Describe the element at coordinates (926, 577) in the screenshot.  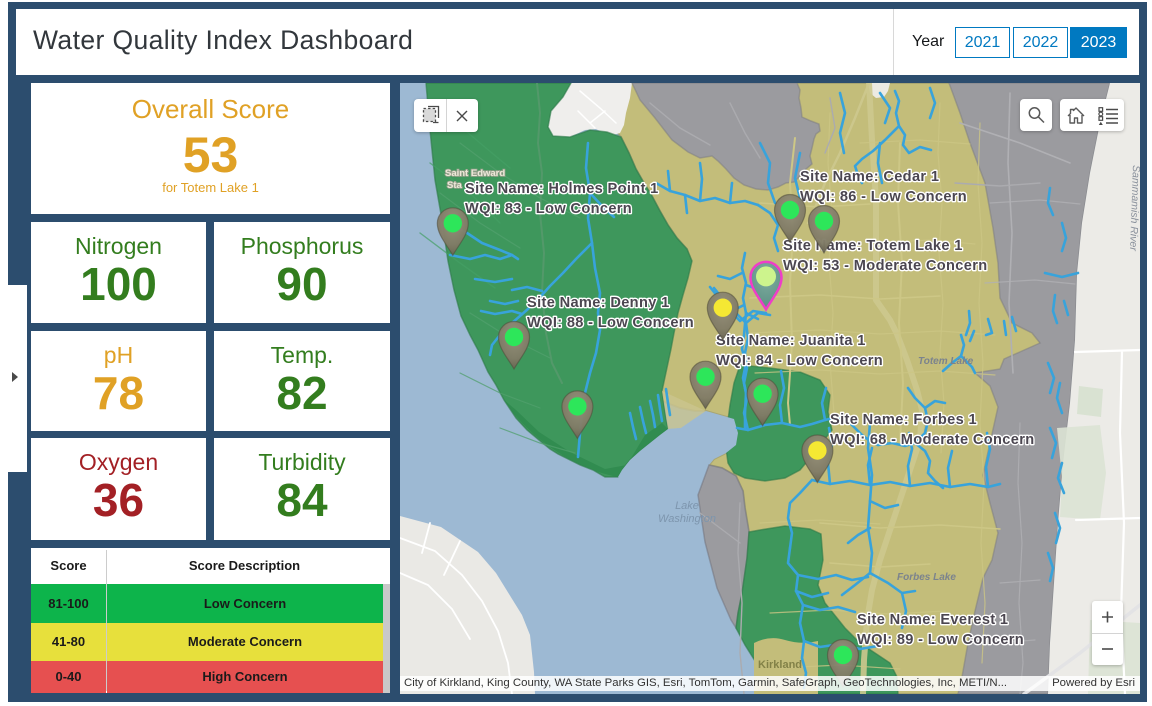
I see `svg-text: Forbes Lake` at that location.